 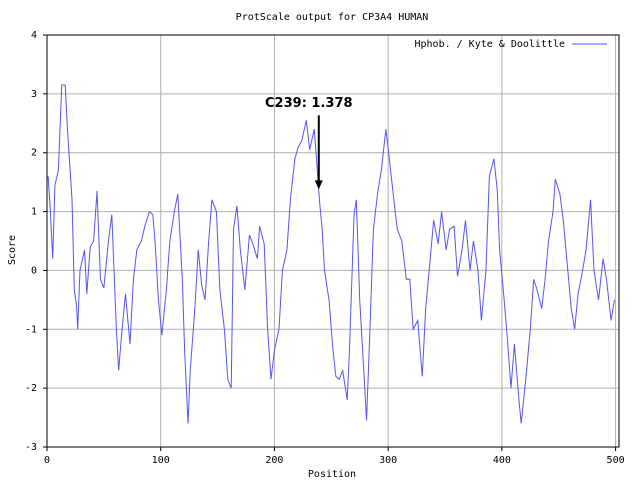 What do you see at coordinates (31, 388) in the screenshot?
I see `y-tick-label: -2` at bounding box center [31, 388].